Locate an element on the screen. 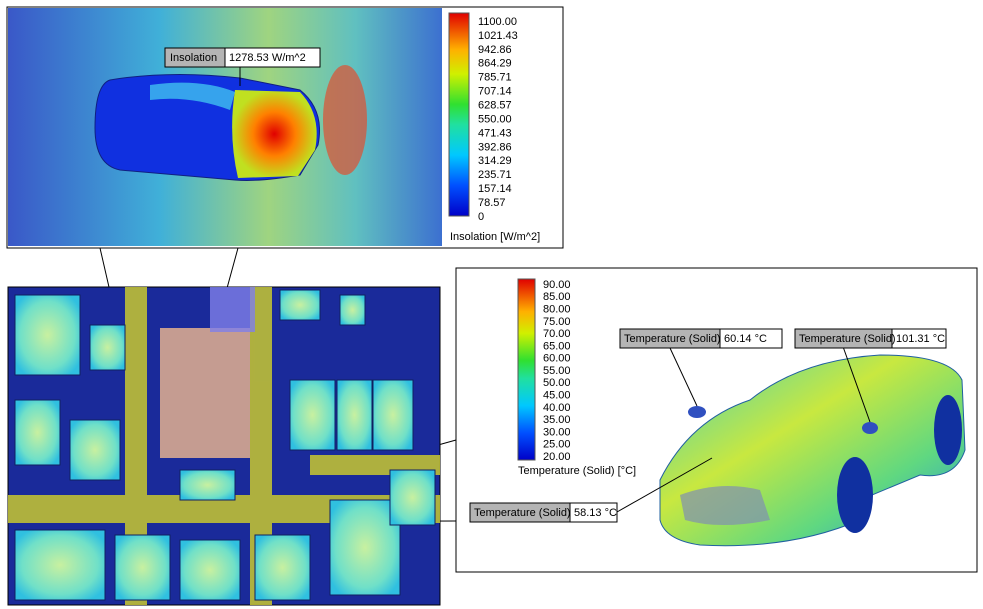  colorbar-tick-label: 314.29 is located at coordinates (495, 161).